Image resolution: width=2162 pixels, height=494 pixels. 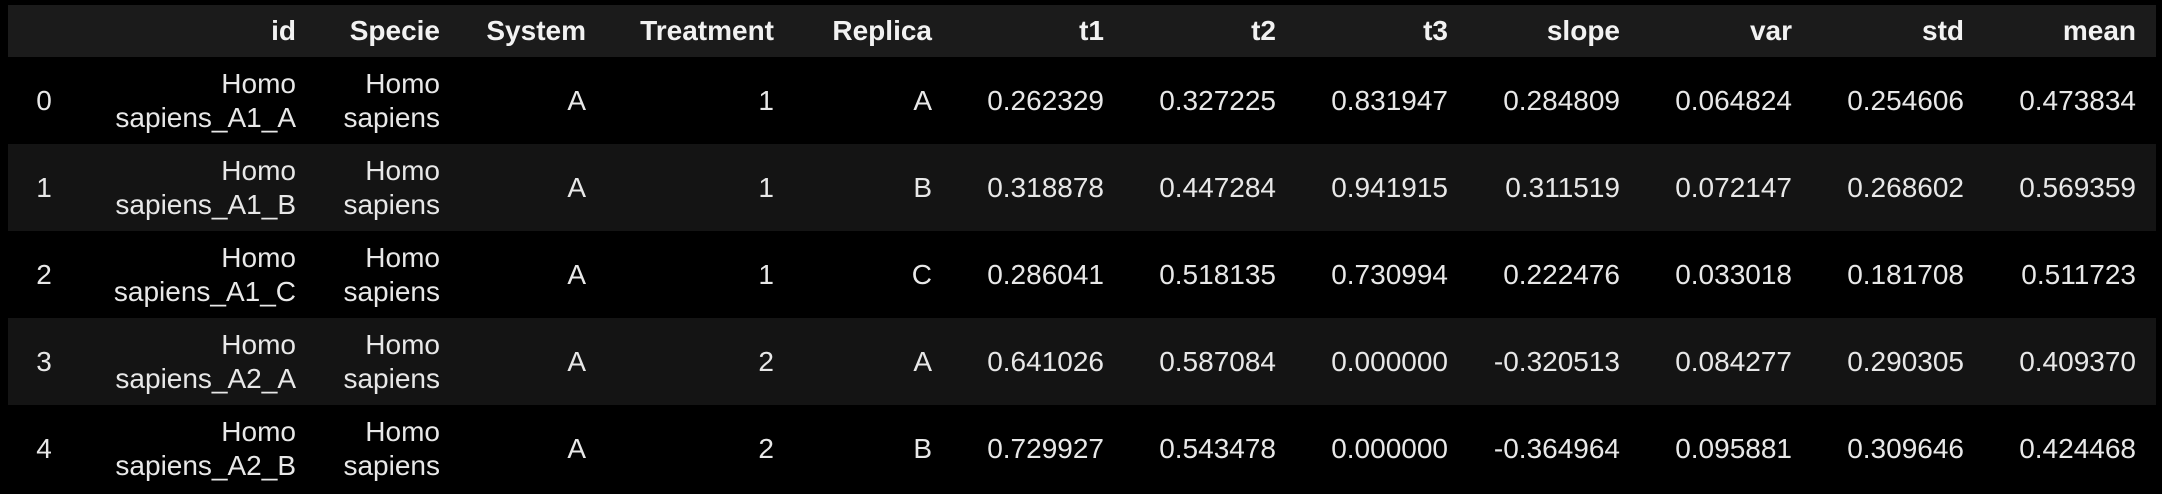 What do you see at coordinates (1554, 361) in the screenshot?
I see `cell-slope: -0.320513` at bounding box center [1554, 361].